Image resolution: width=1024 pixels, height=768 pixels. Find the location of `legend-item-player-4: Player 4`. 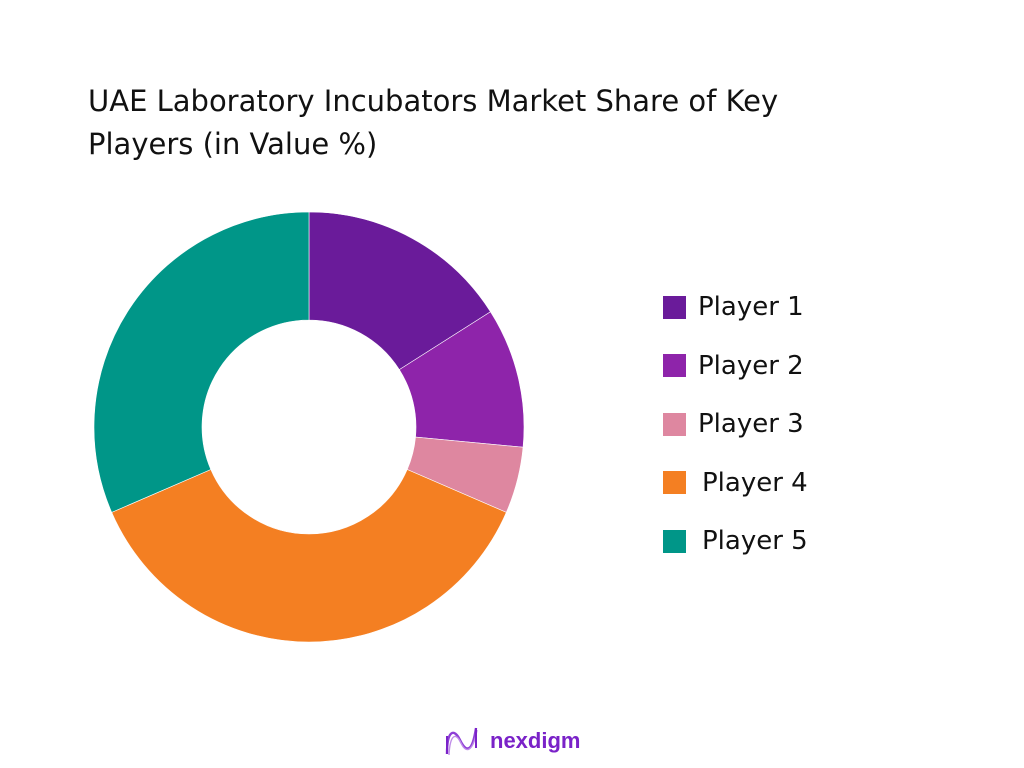

legend-item-player-4: Player 4 is located at coordinates (735, 483).